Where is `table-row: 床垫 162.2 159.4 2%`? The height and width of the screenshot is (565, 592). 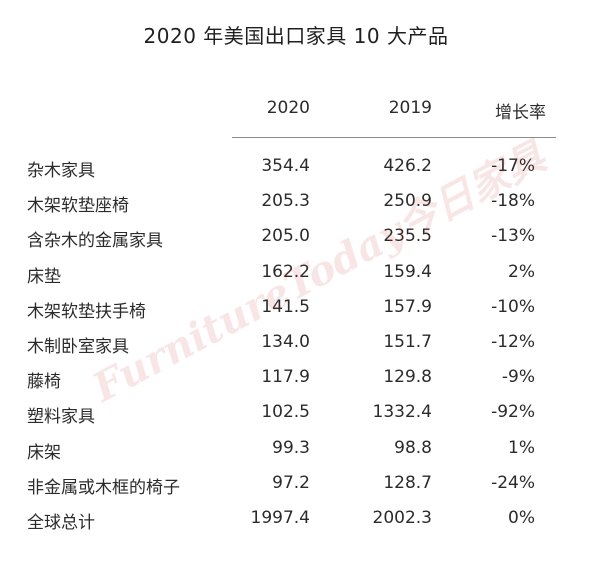 table-row: 床垫 162.2 159.4 2% is located at coordinates (296, 275).